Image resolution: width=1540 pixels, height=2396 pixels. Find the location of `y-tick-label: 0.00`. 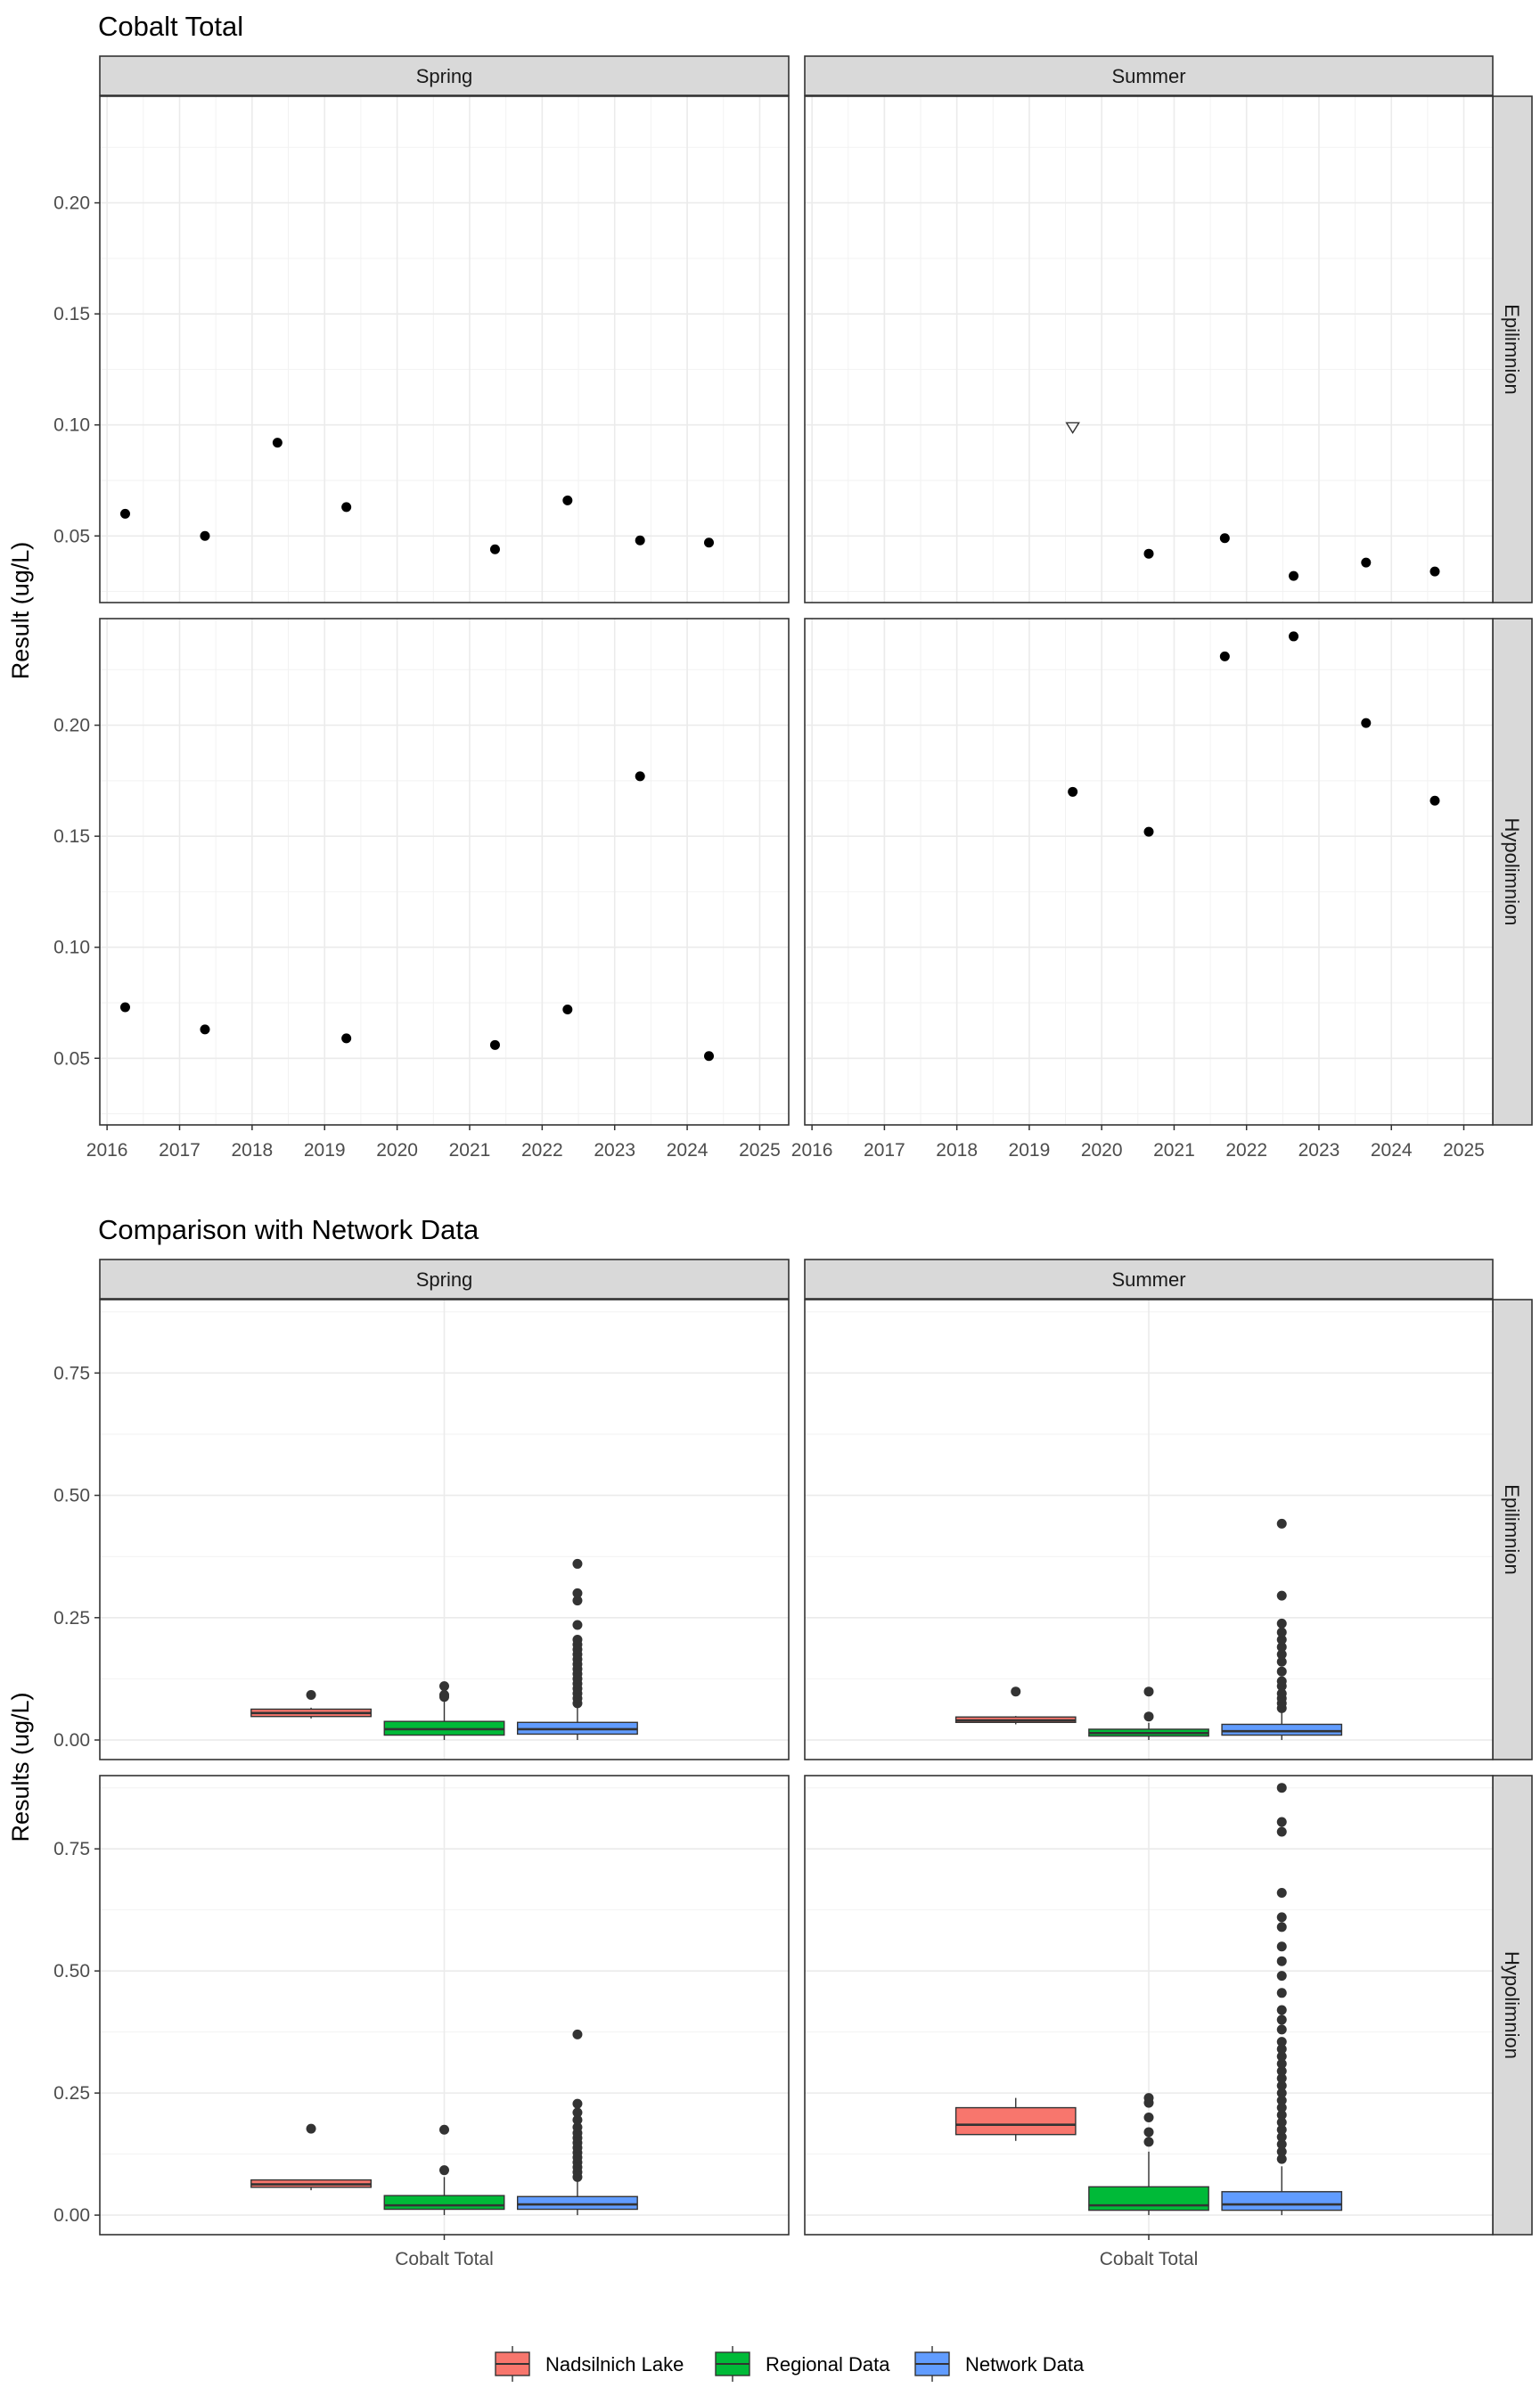

y-tick-label: 0.00 is located at coordinates (71, 2215).